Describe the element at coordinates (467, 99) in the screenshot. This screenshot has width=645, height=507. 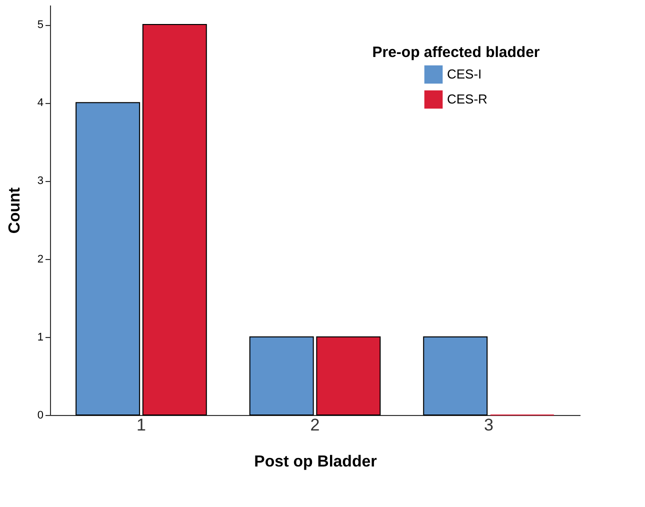
I see `legend-label: CES-R` at that location.